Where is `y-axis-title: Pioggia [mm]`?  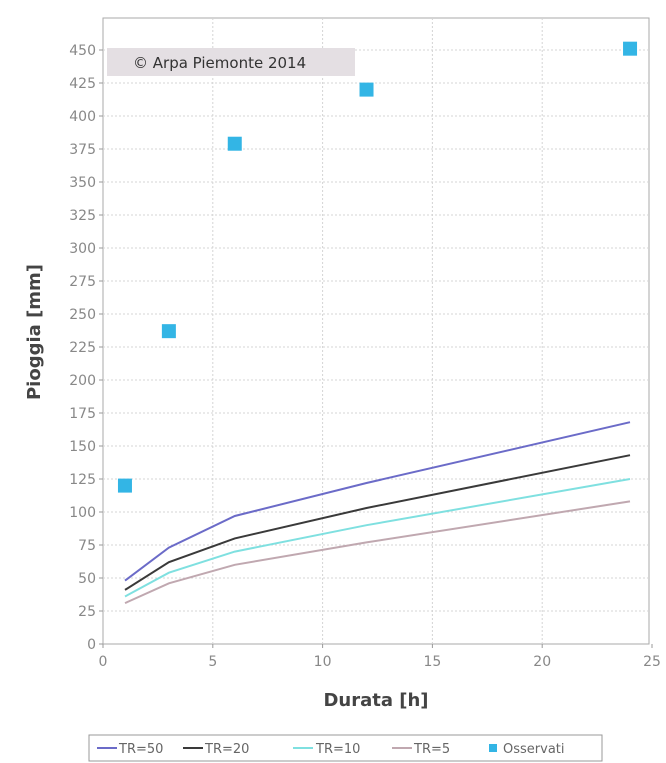 y-axis-title: Pioggia [mm] is located at coordinates (34, 332).